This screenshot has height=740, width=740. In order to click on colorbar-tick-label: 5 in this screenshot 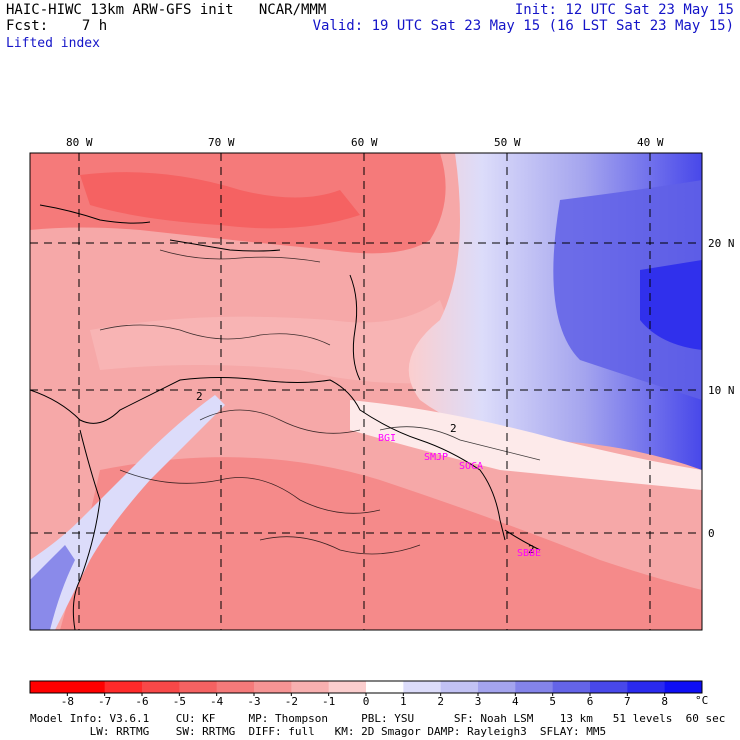, I will do `click(552, 701)`.